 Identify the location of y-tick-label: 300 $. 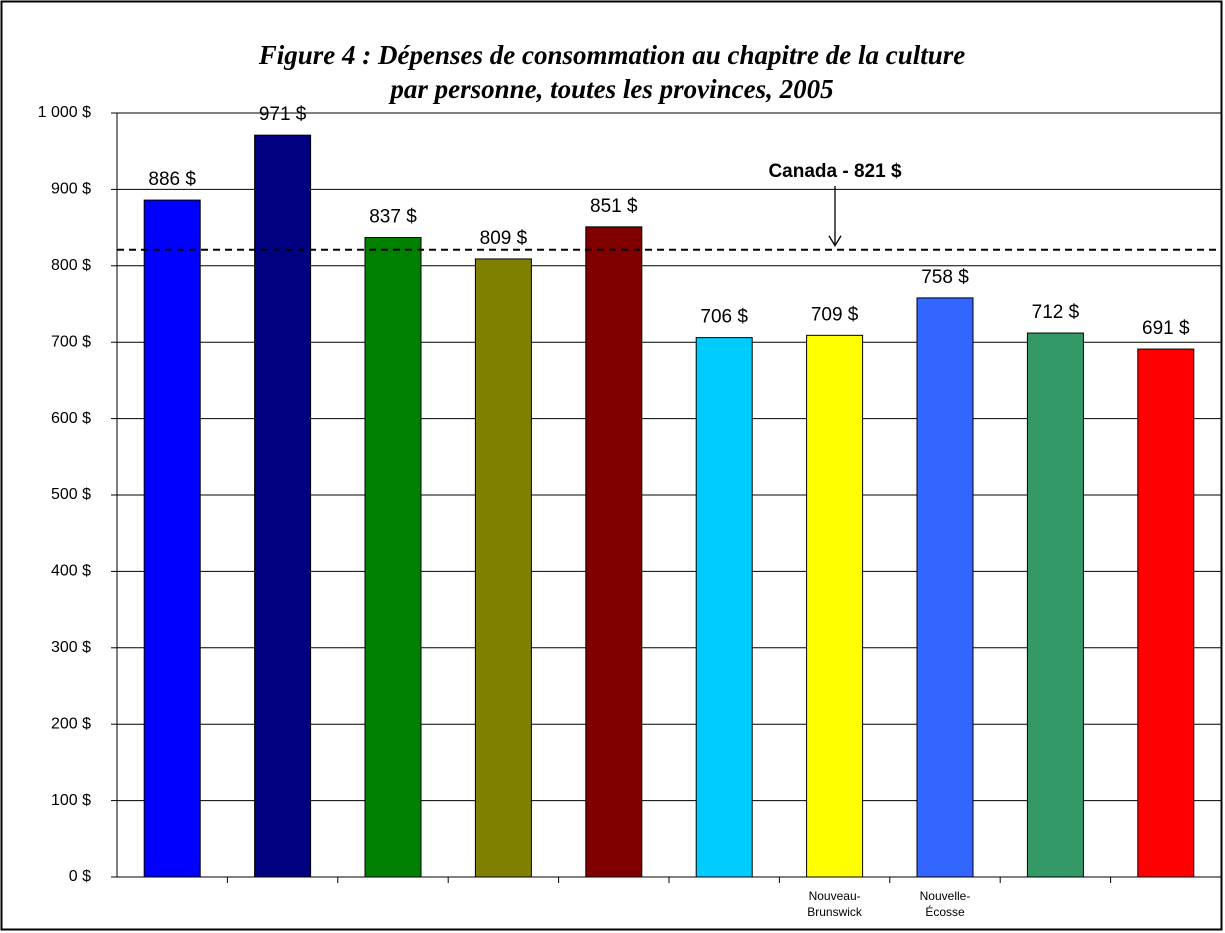
(71, 647).